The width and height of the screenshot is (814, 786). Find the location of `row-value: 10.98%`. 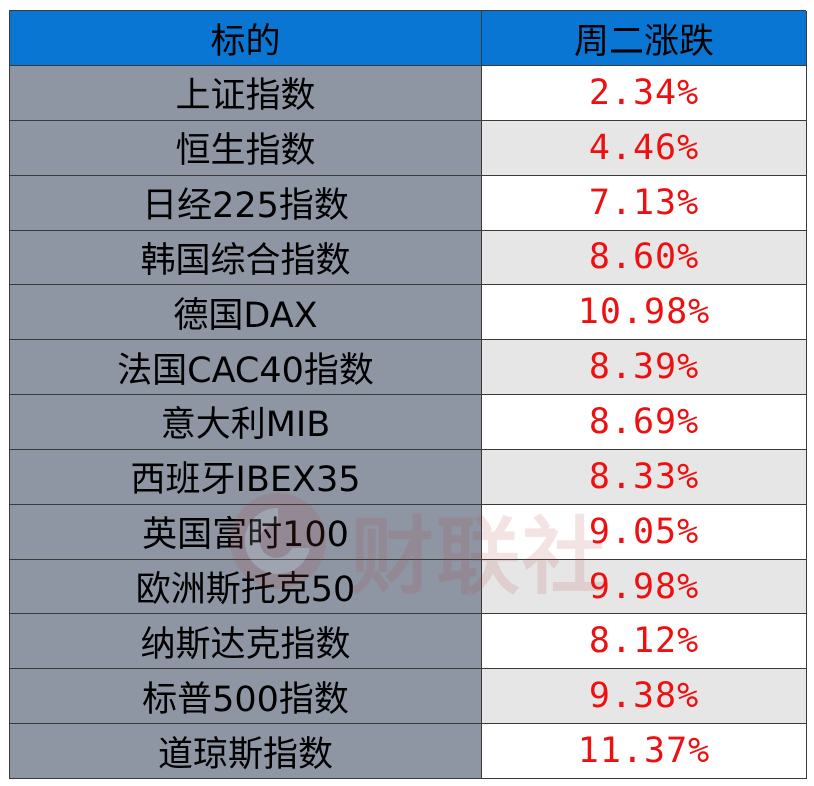

row-value: 10.98% is located at coordinates (644, 313).